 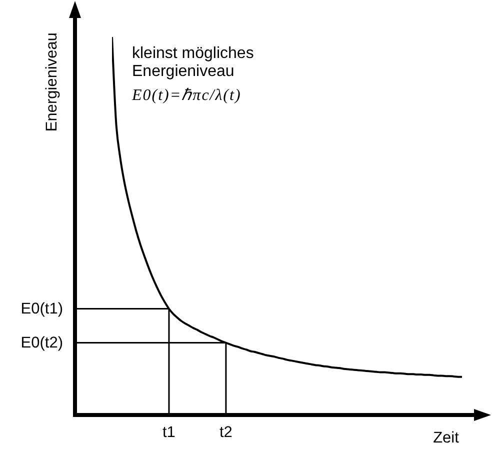 What do you see at coordinates (186, 95) in the screenshot?
I see `annotation: E0(t)=ℏπc/λ(t)` at bounding box center [186, 95].